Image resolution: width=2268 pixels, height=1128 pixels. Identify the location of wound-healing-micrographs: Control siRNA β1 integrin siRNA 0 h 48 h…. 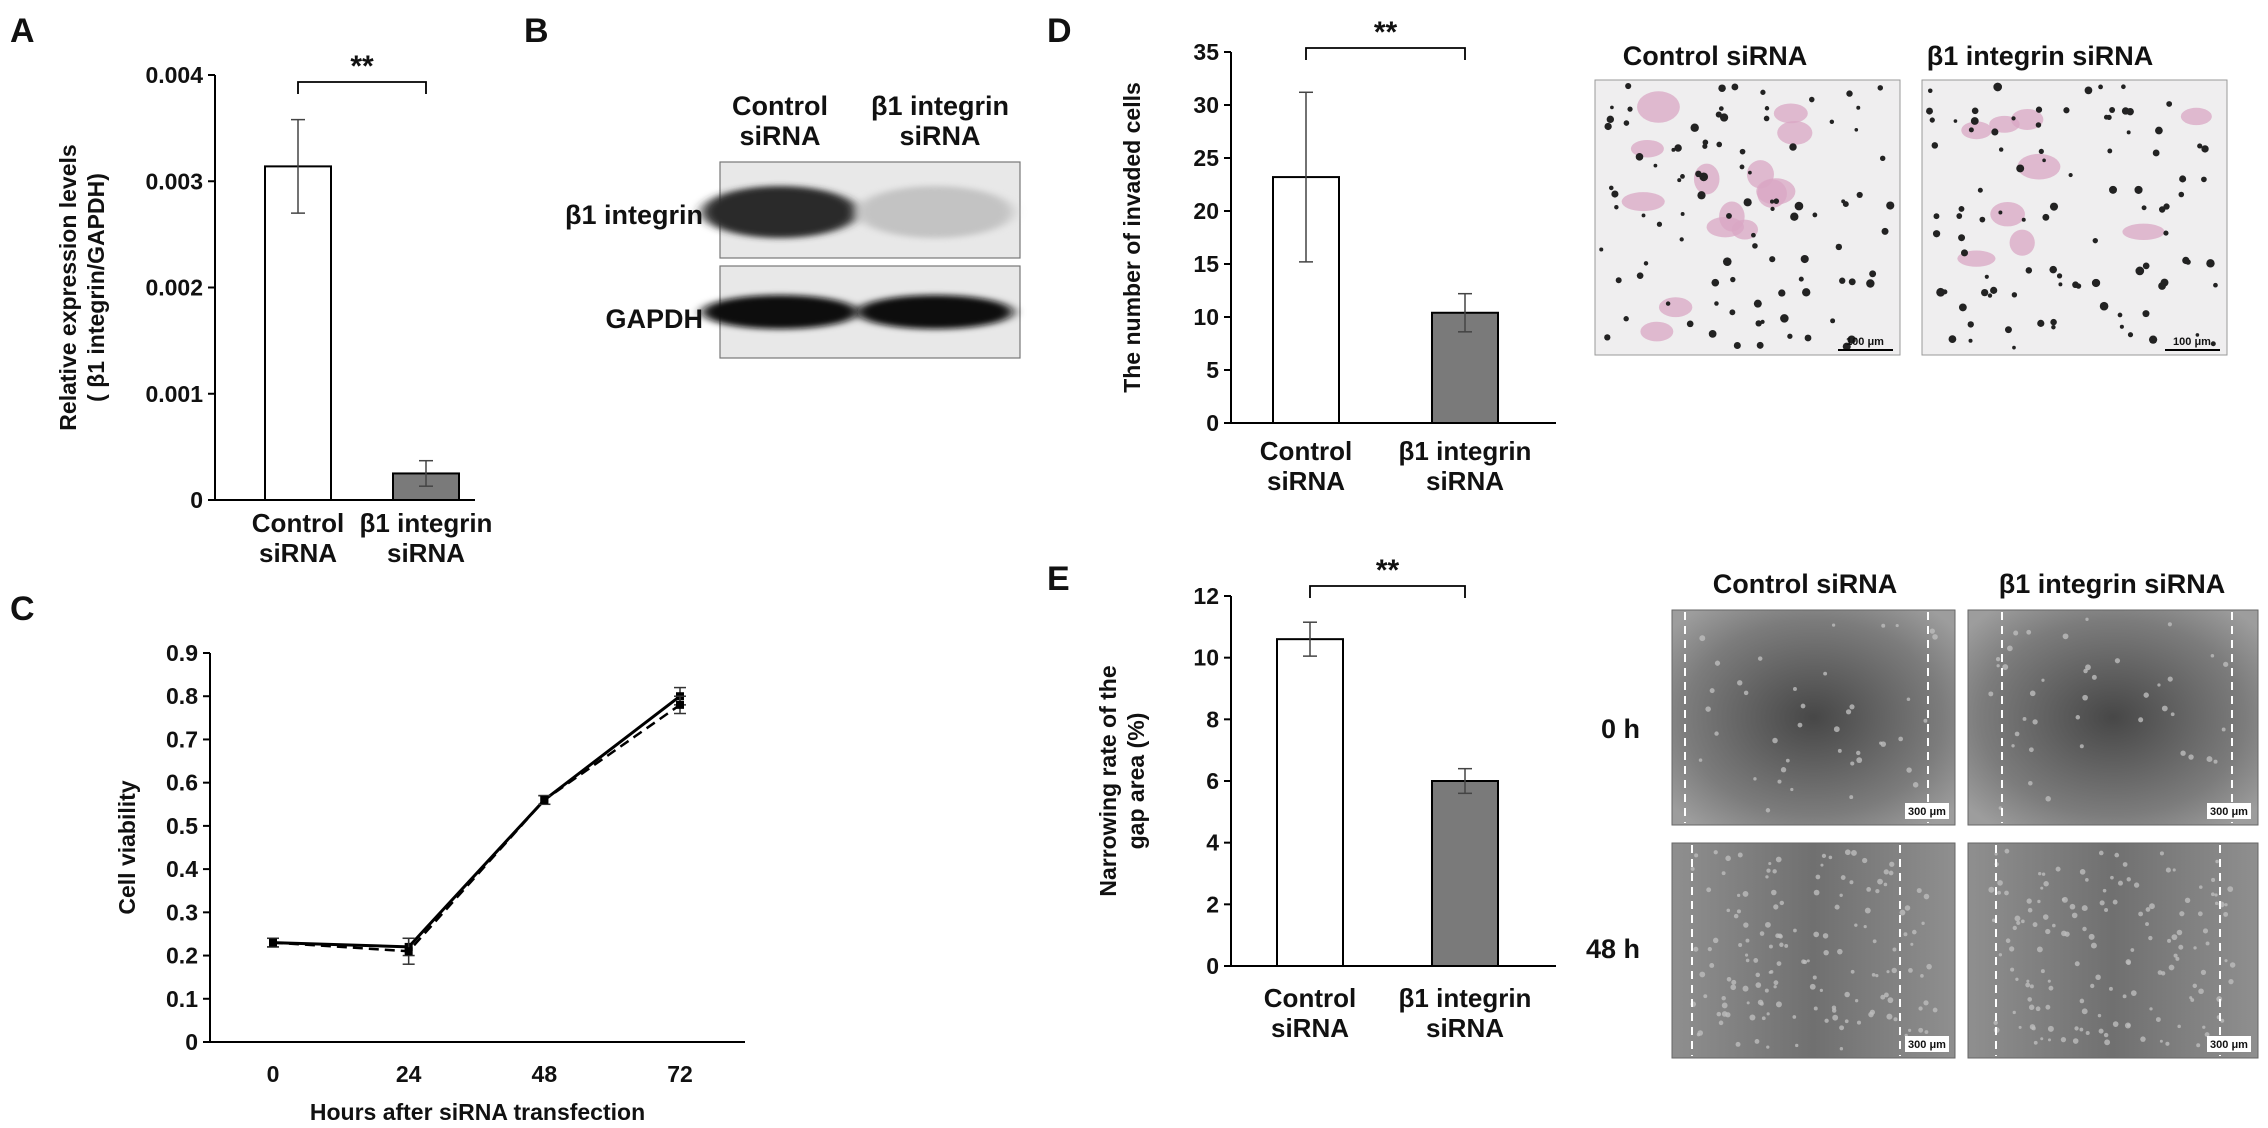
(1922, 814).